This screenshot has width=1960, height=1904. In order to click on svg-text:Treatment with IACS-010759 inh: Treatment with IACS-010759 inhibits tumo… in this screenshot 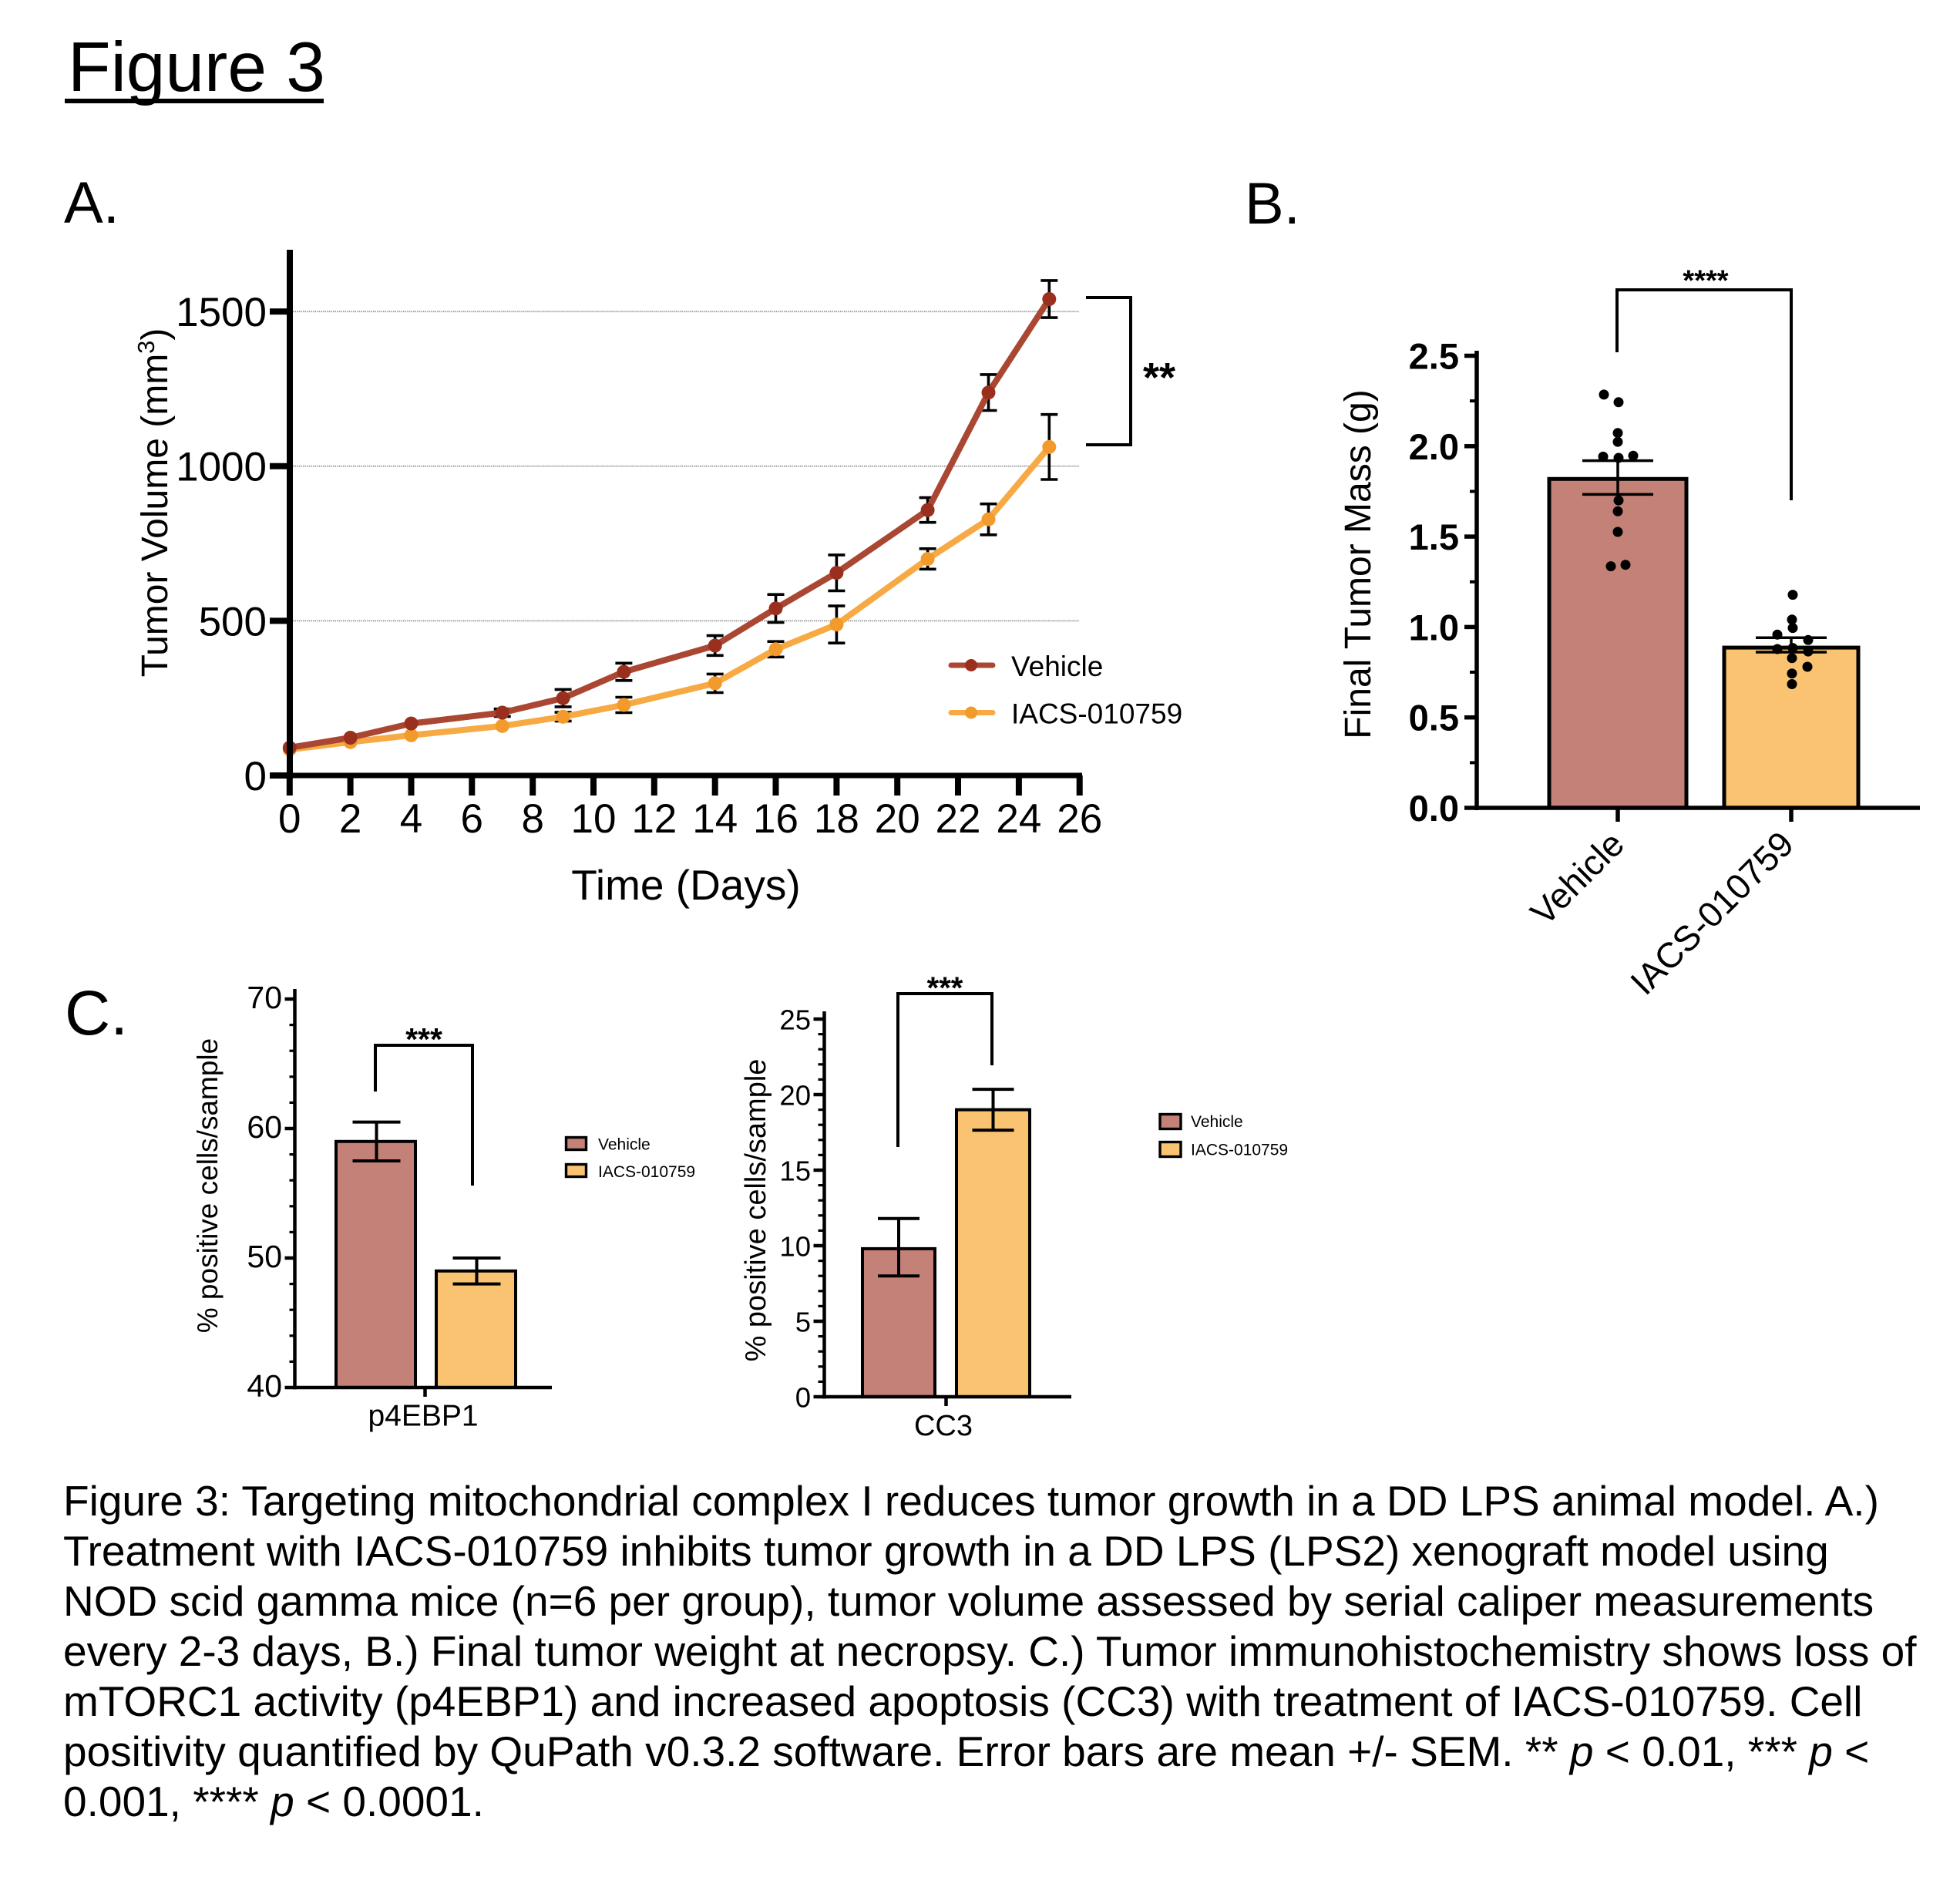, I will do `click(946, 1551)`.